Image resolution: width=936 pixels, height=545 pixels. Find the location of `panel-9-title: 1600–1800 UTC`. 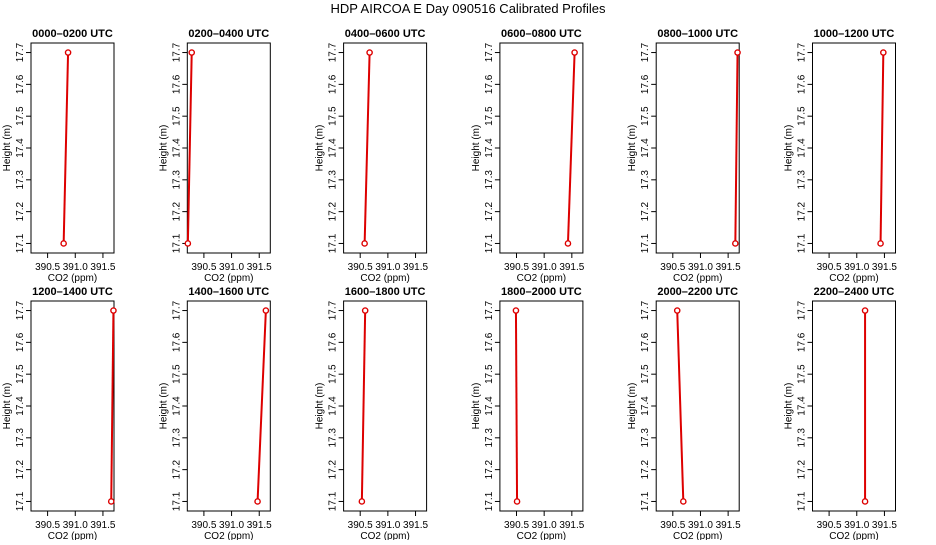

panel-9-title: 1600–1800 UTC is located at coordinates (385, 292).